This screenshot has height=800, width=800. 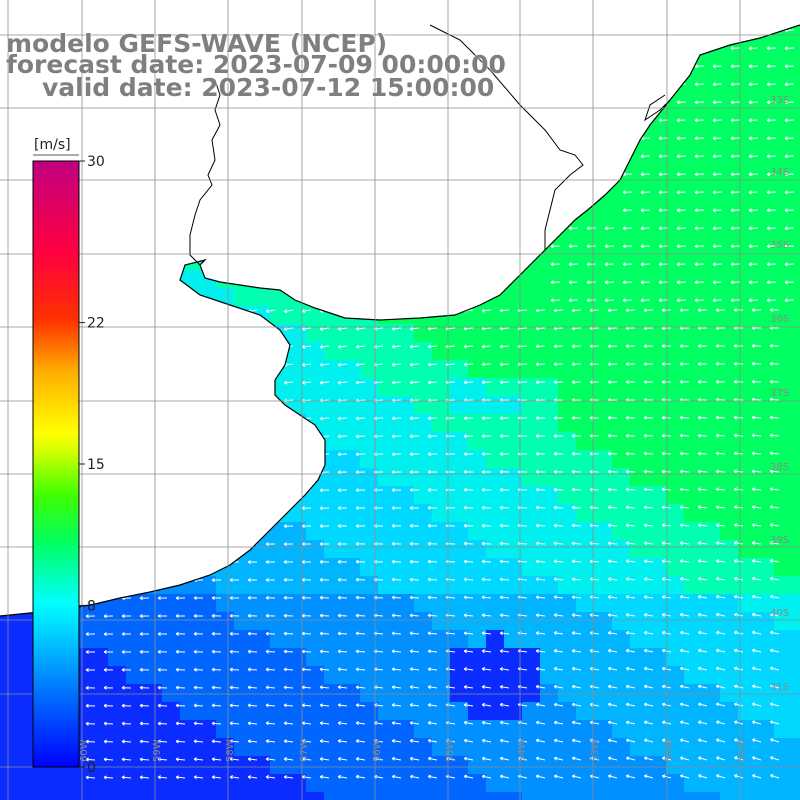 What do you see at coordinates (91, 606) in the screenshot?
I see `colorbar-tick-label: 8` at bounding box center [91, 606].